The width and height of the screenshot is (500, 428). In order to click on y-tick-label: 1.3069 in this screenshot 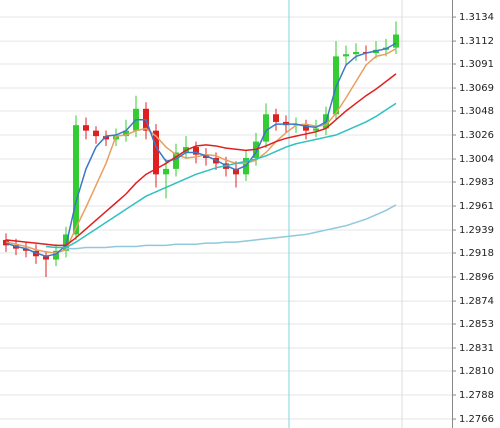, I will do `click(476, 88)`.